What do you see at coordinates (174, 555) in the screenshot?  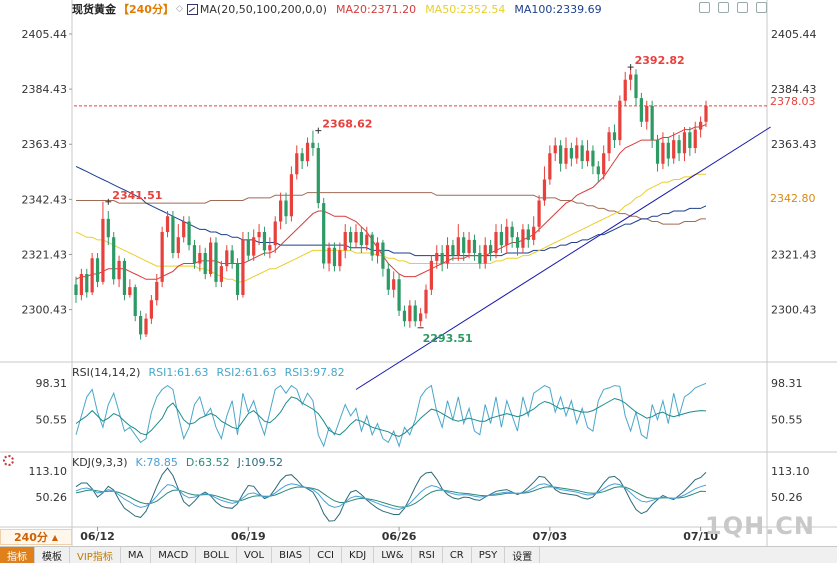 I see `tab-macd: MACD` at bounding box center [174, 555].